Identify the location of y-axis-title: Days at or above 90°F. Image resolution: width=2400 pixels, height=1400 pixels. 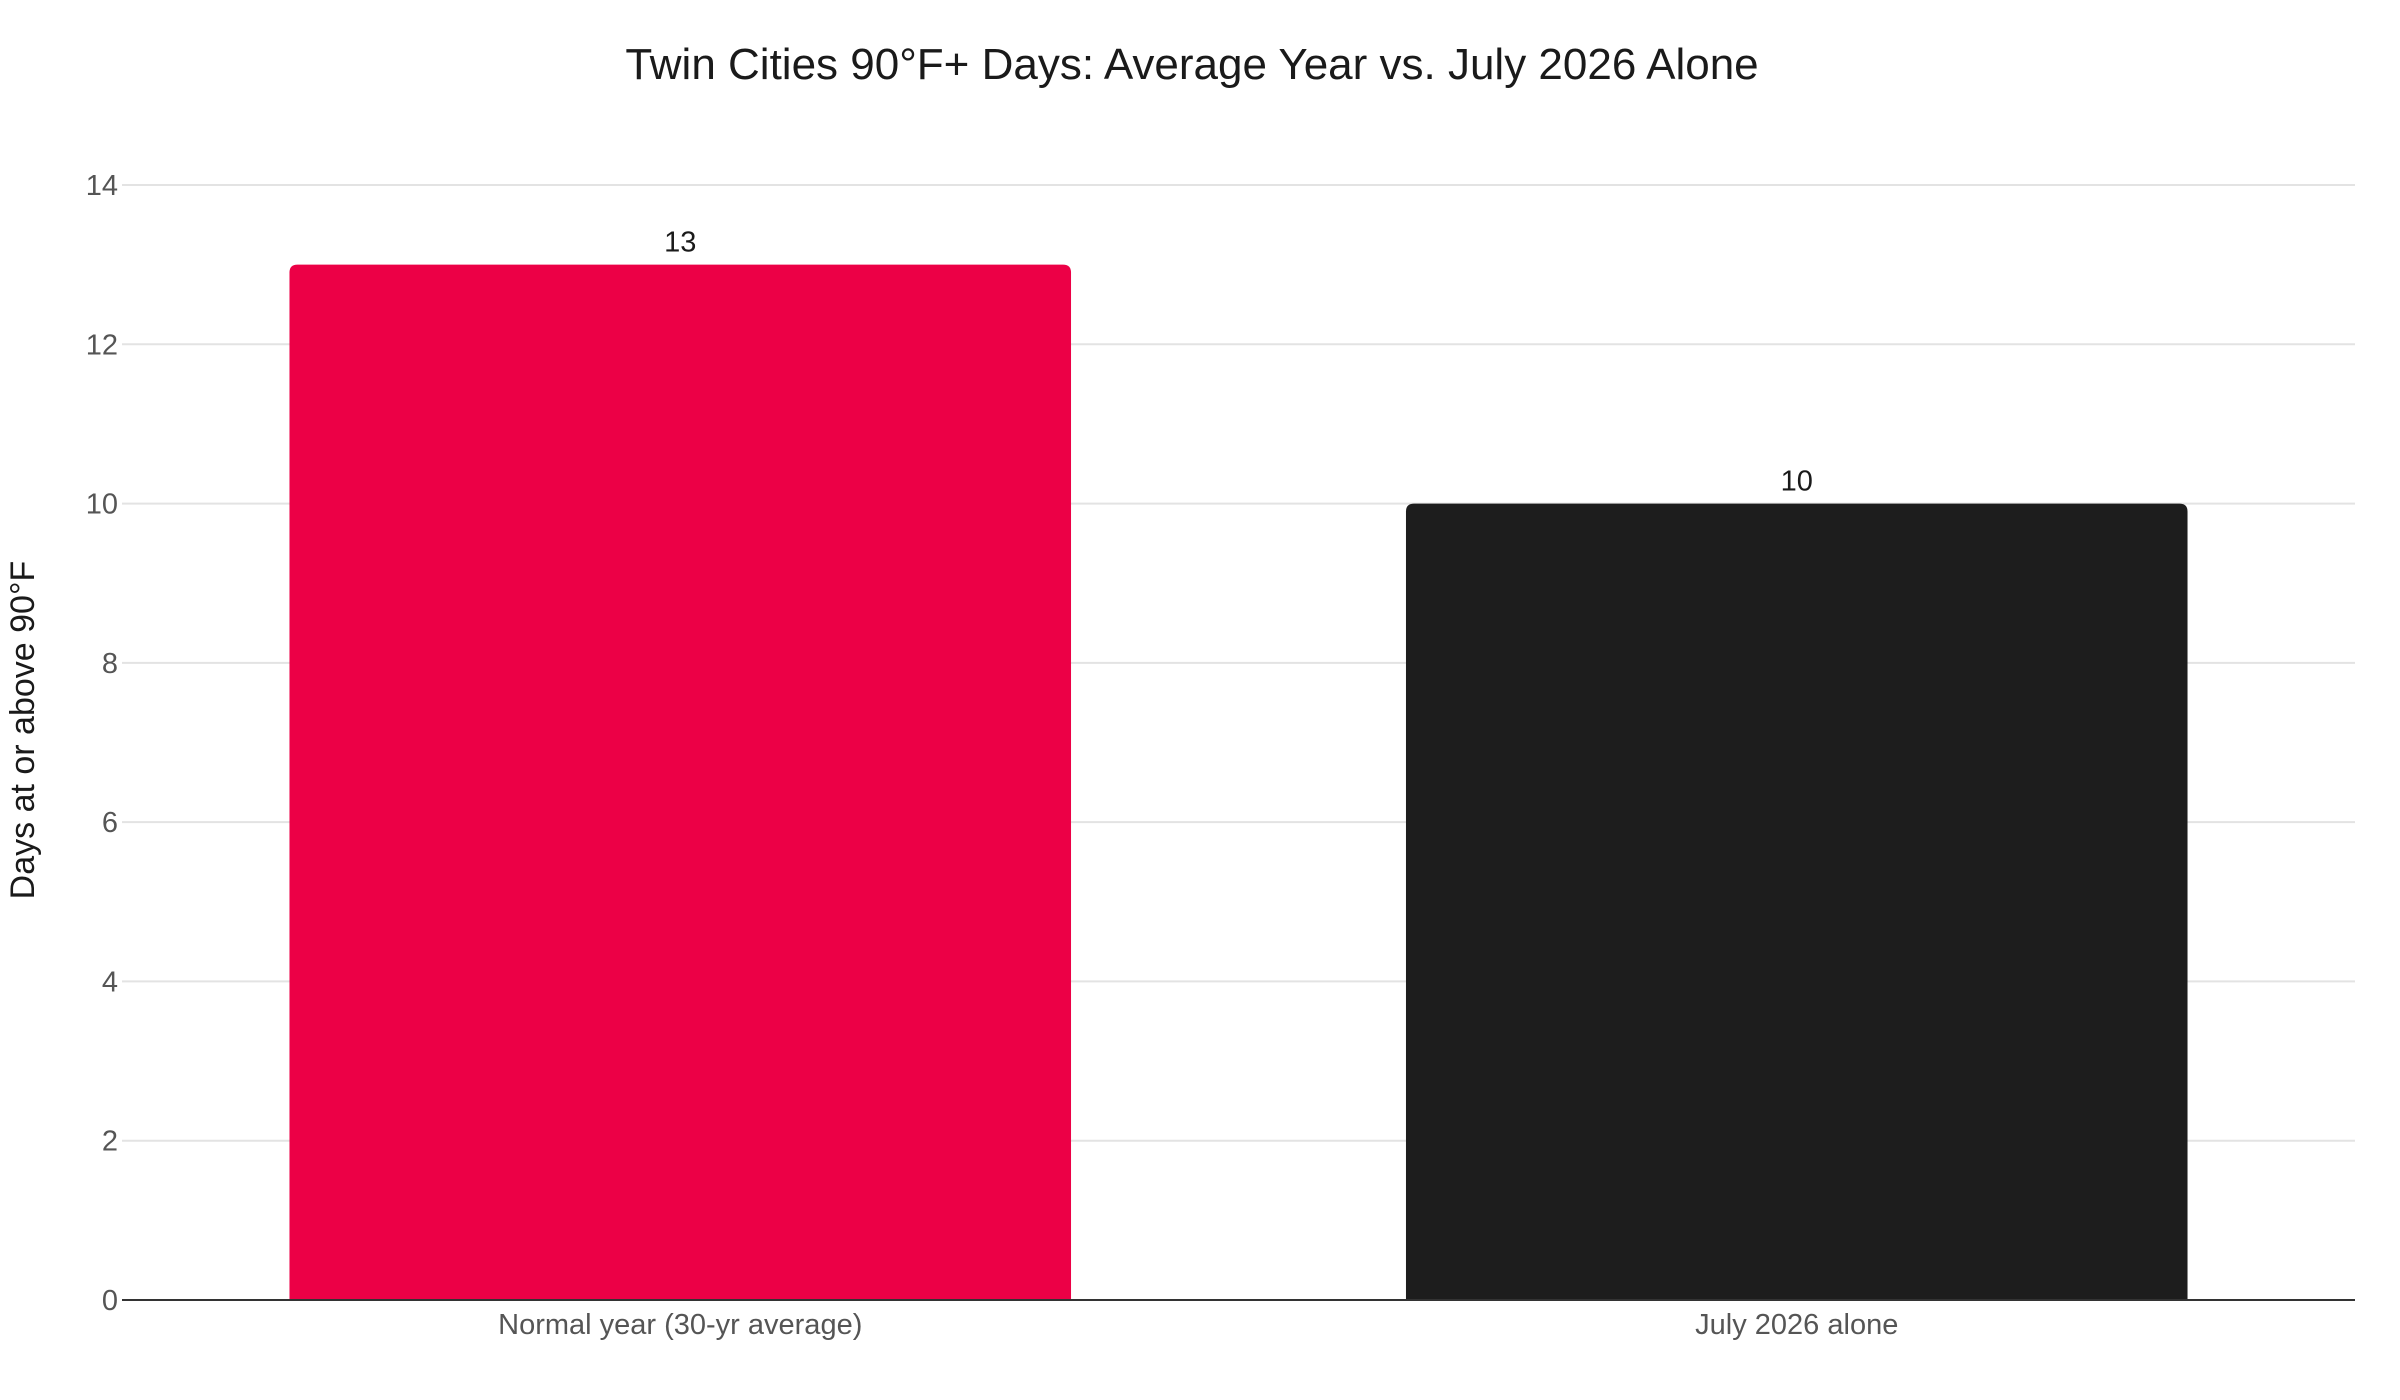
(23, 730).